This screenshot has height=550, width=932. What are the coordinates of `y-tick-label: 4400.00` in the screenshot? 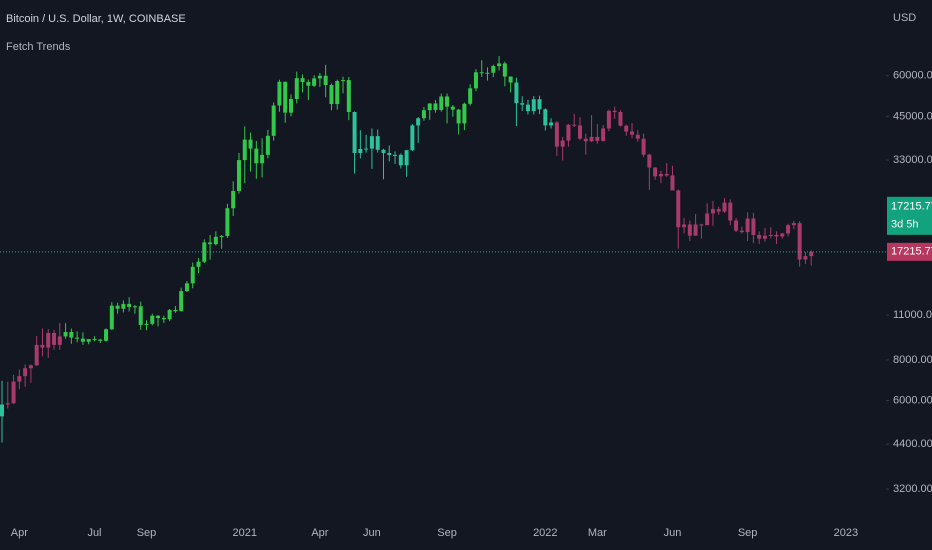 It's located at (912, 444).